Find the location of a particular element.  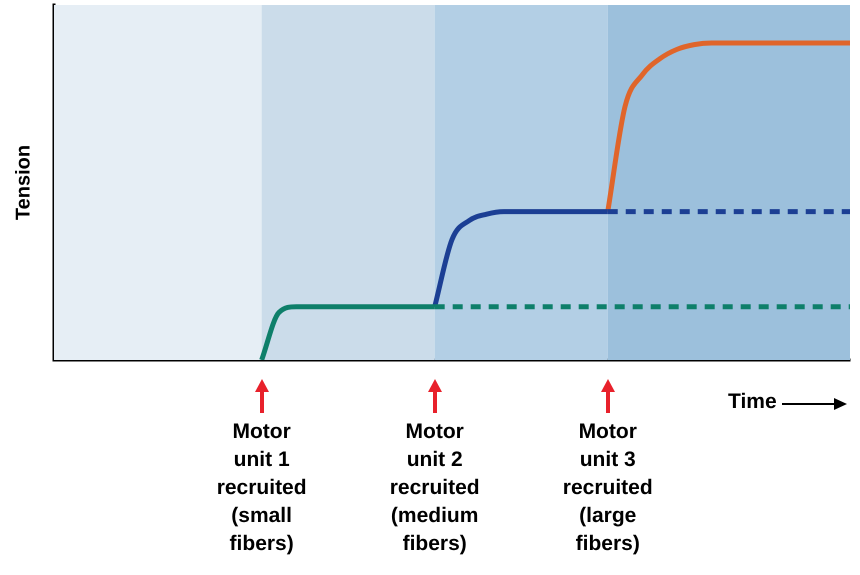

text: Motor unit 2 recruited (medium fibers) is located at coordinates (435, 488).